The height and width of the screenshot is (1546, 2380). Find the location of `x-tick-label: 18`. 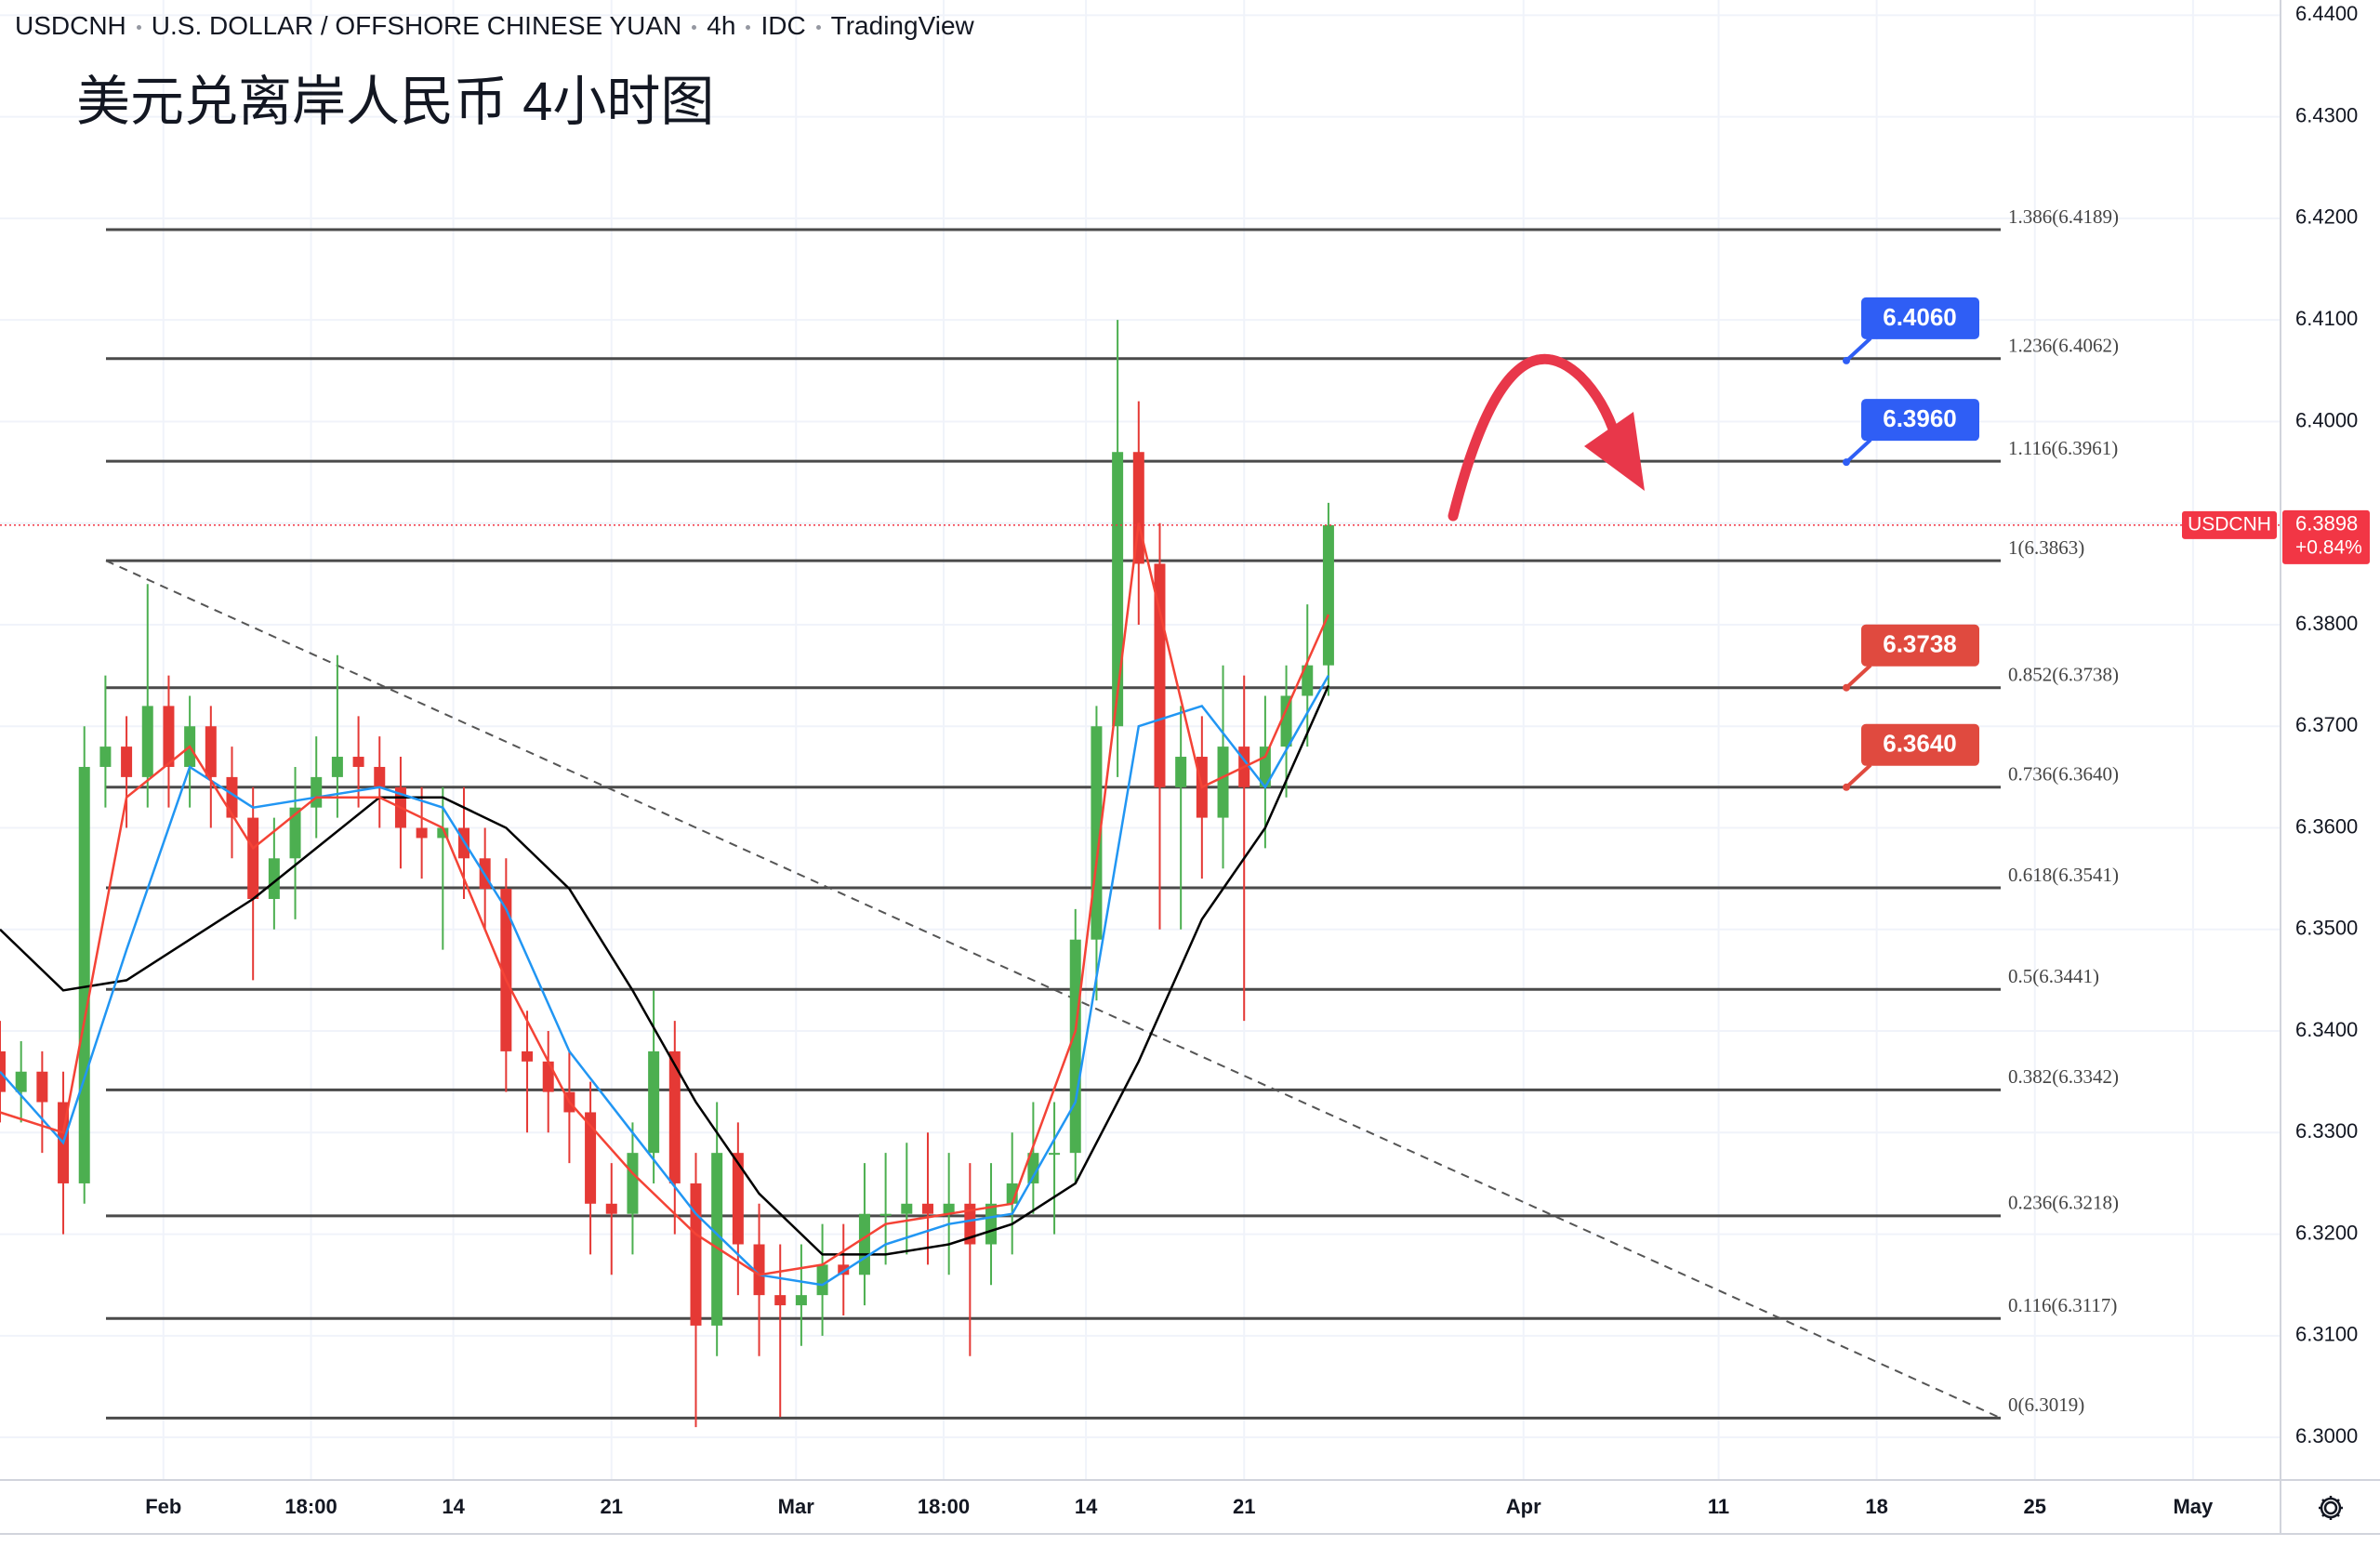

x-tick-label: 18 is located at coordinates (1876, 1506).